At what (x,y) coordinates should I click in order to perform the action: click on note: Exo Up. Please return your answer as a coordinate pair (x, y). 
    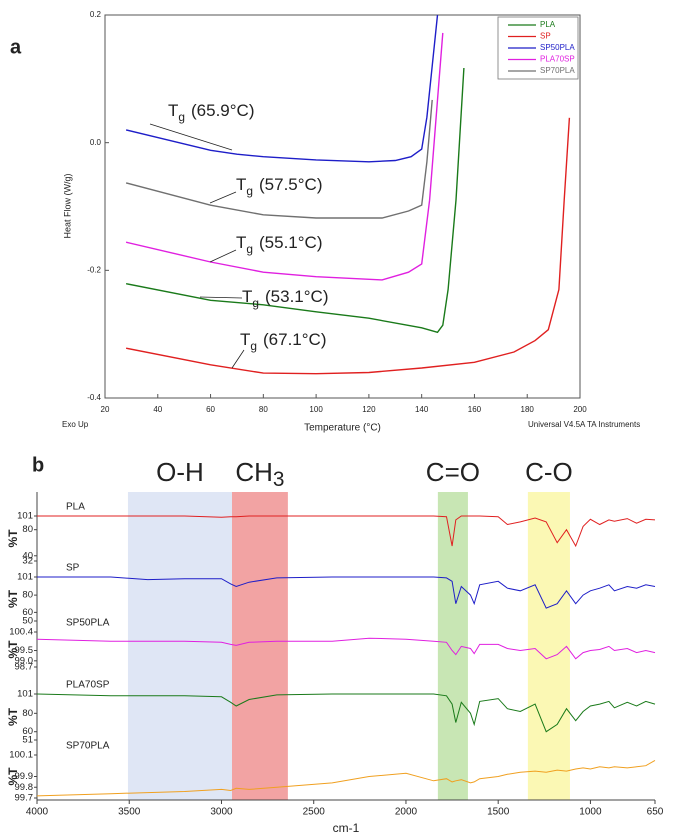
    Looking at the image, I should click on (75, 424).